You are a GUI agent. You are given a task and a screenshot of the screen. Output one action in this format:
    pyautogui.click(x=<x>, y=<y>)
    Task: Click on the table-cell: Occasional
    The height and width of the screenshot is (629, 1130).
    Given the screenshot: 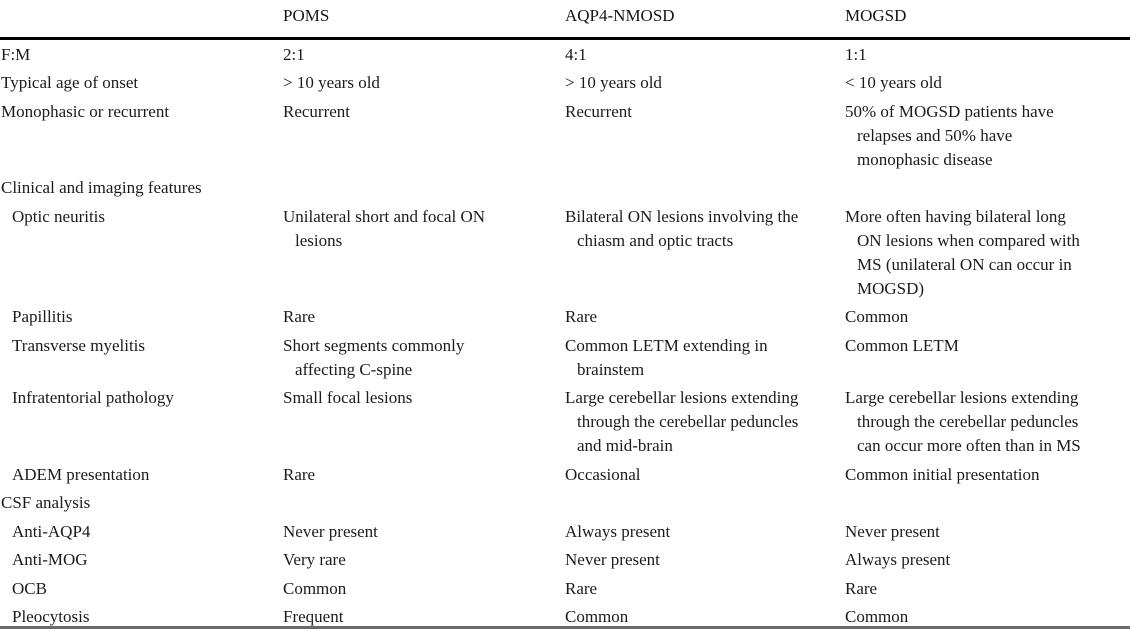 What is the action you would take?
    pyautogui.click(x=603, y=474)
    